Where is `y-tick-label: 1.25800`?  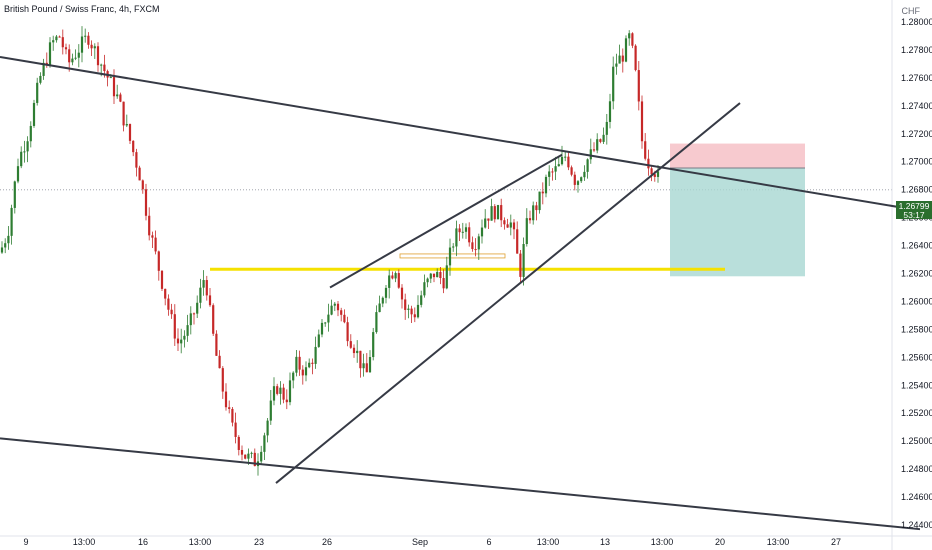
y-tick-label: 1.25800 is located at coordinates (916, 329).